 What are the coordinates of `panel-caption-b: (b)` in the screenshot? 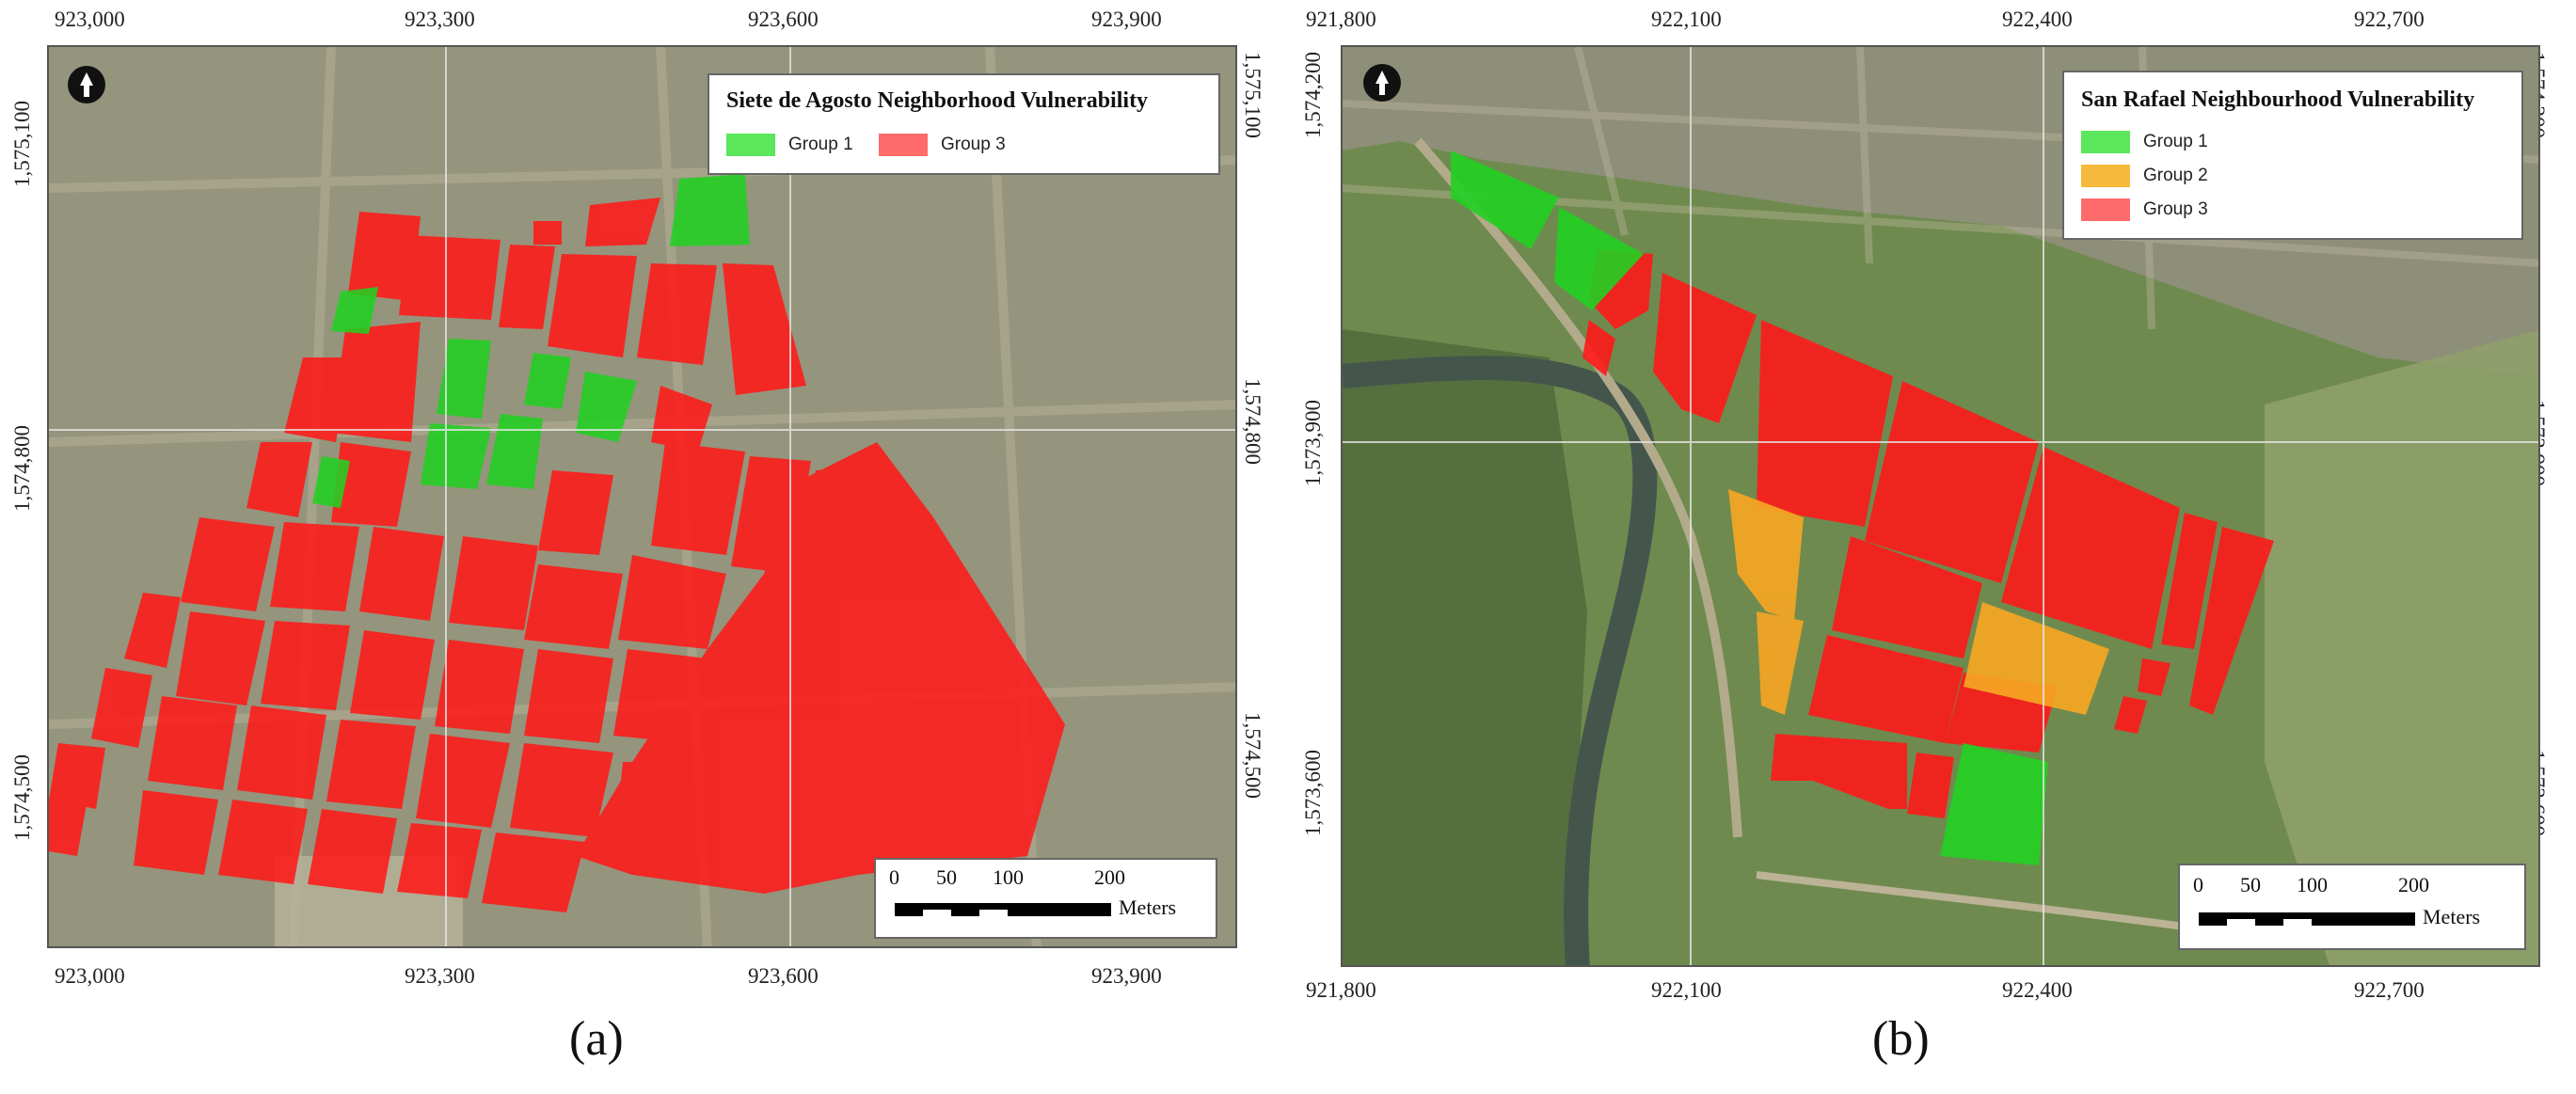 It's located at (1901, 1039).